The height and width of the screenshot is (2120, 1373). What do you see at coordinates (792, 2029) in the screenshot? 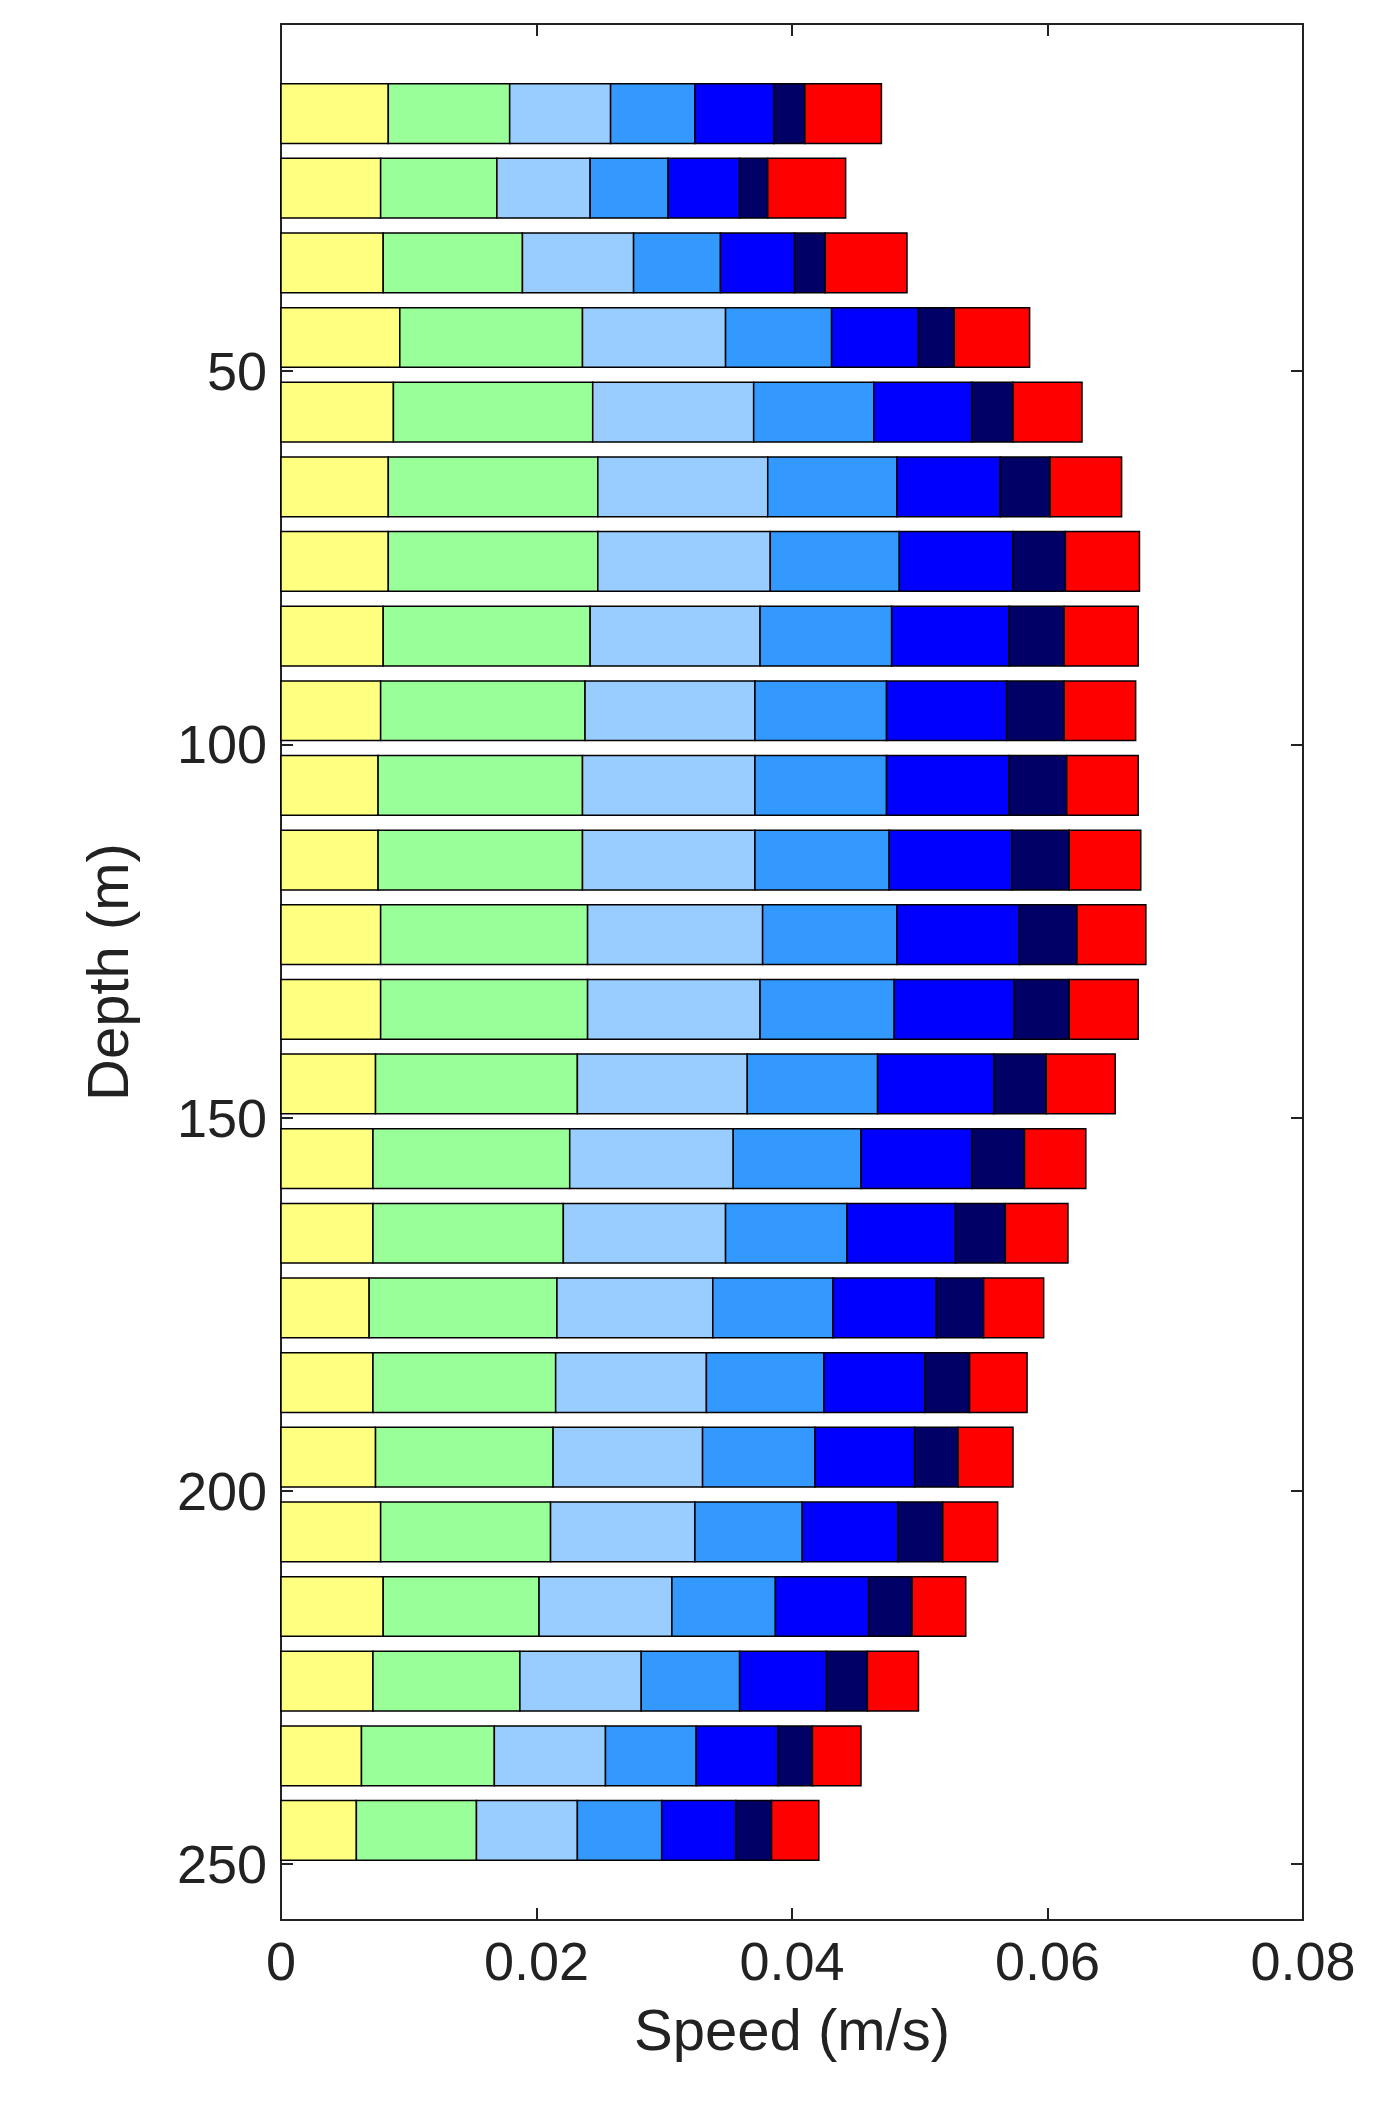
I see `x-axis-title: Speed (m/s)` at bounding box center [792, 2029].